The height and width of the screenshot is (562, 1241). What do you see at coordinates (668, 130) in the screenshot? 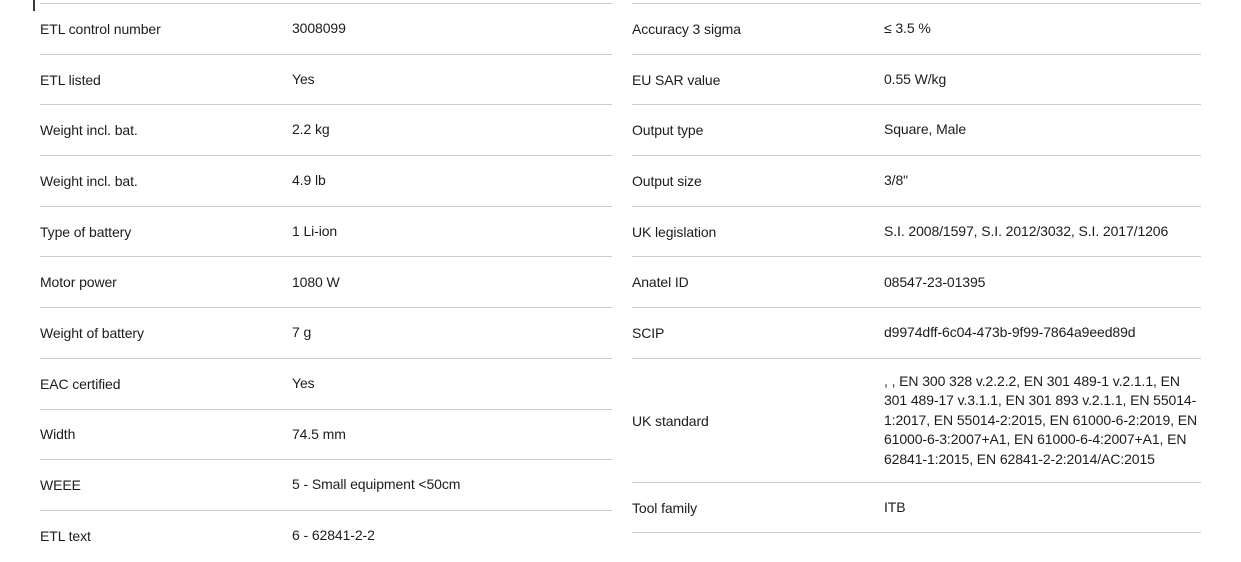
I see `spec-label: Output type` at bounding box center [668, 130].